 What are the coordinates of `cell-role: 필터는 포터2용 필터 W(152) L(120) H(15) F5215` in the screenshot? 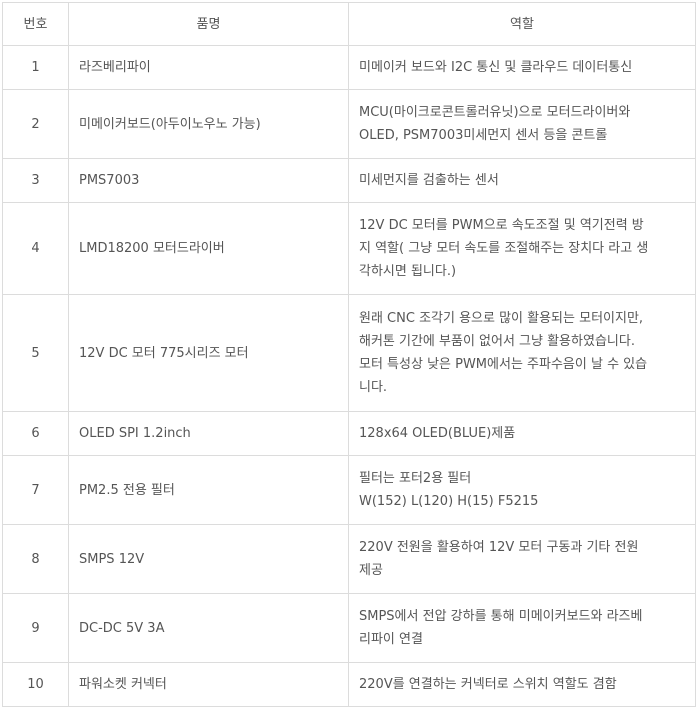 It's located at (522, 490).